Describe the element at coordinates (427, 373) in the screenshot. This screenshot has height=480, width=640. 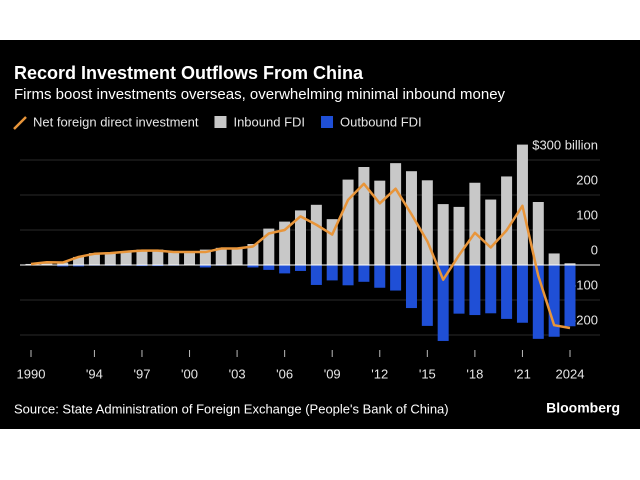
I see `x-tick-label: '15` at that location.